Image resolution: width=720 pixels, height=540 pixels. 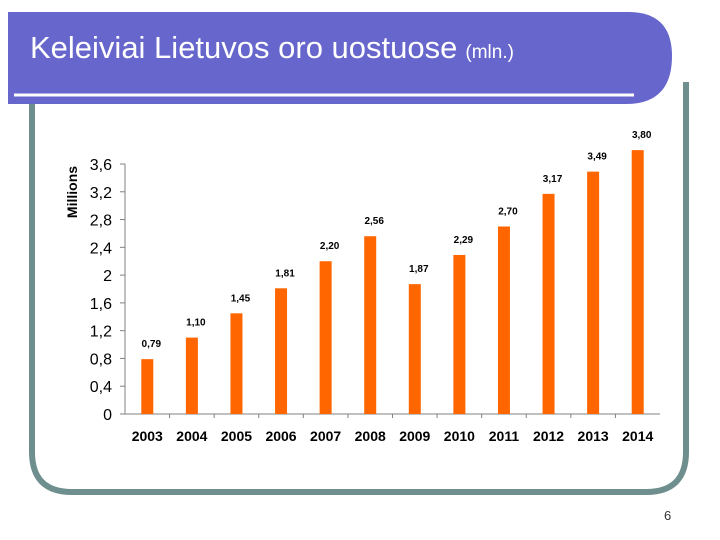 I want to click on page-number: 6, so click(x=668, y=515).